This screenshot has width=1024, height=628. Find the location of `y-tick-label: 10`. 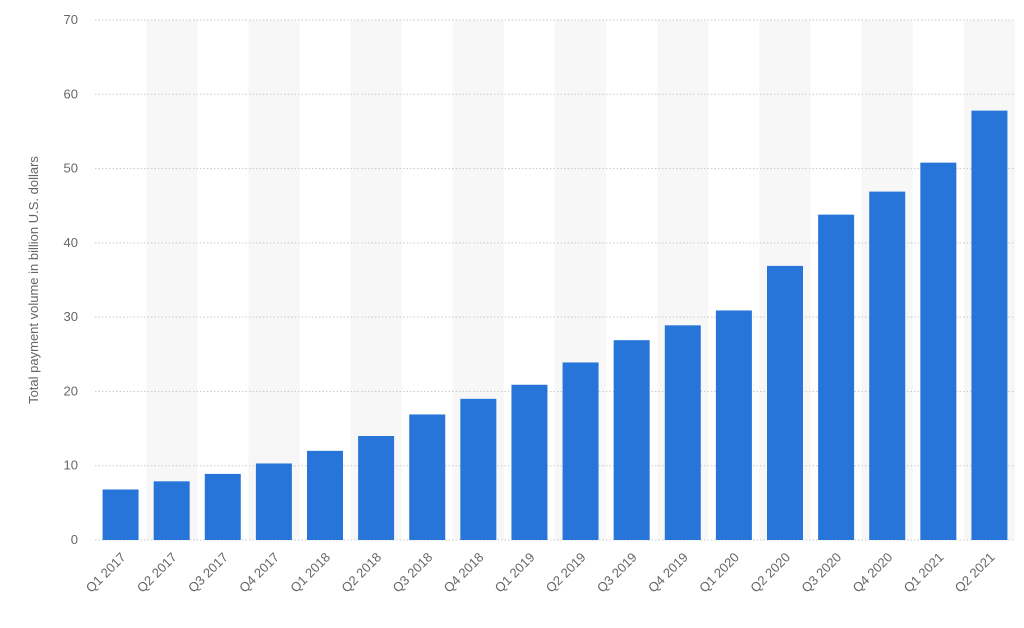

y-tick-label: 10 is located at coordinates (71, 465).